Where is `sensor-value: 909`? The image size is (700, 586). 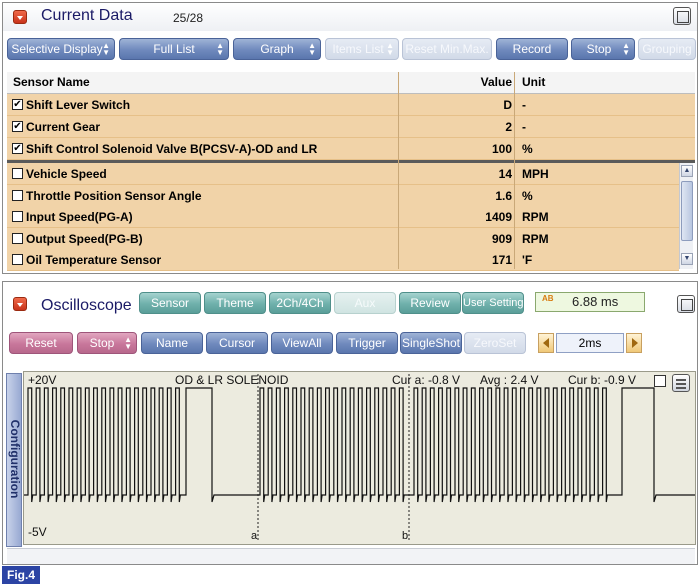 sensor-value: 909 is located at coordinates (501, 238).